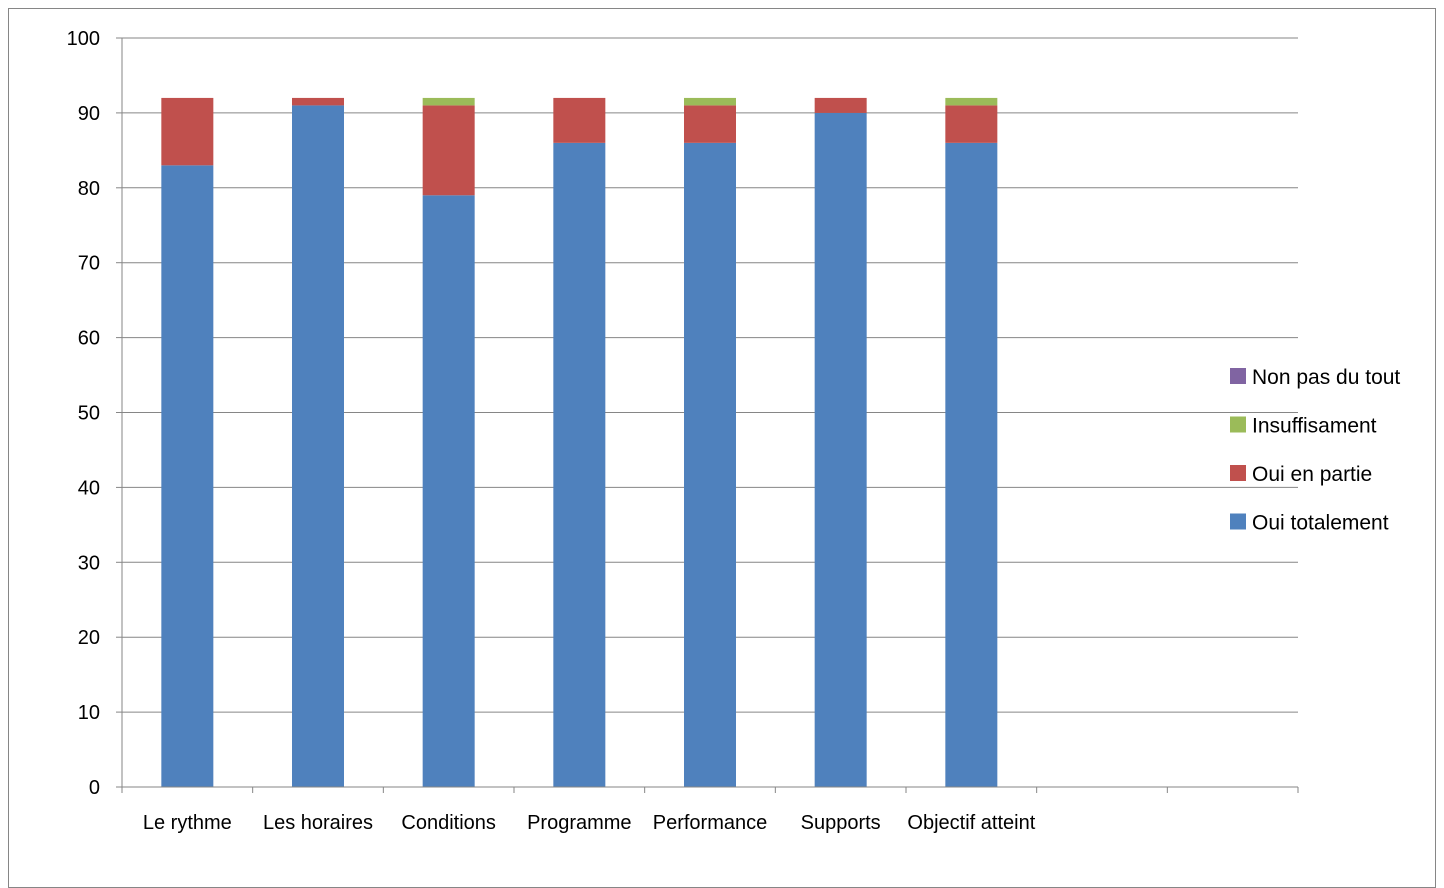 This screenshot has height=888, width=1444. What do you see at coordinates (89, 713) in the screenshot?
I see `y-tick-label: 10` at bounding box center [89, 713].